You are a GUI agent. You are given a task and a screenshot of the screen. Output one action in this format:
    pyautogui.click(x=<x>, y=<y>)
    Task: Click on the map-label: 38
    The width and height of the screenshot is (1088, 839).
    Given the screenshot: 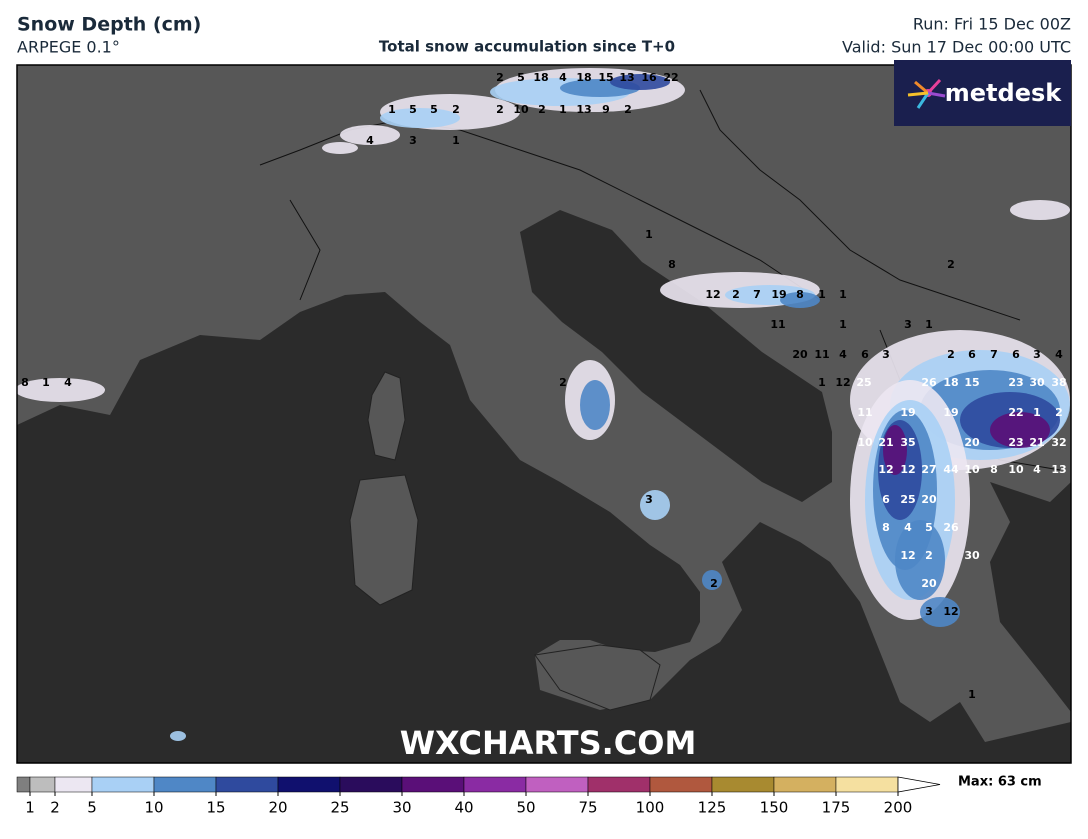 What is the action you would take?
    pyautogui.click(x=1058, y=382)
    